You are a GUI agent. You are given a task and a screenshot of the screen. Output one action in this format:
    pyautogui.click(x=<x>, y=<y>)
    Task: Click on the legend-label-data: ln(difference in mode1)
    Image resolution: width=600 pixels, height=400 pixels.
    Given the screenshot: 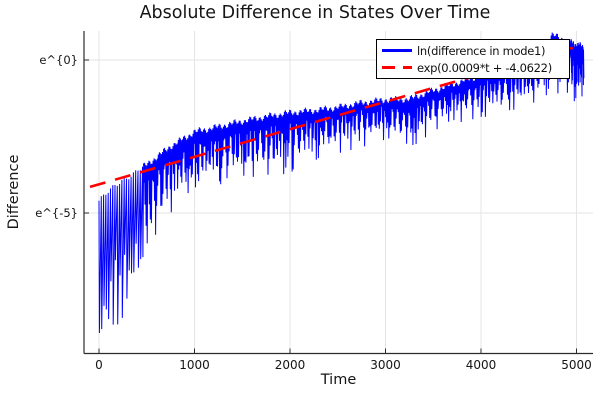 What is the action you would take?
    pyautogui.click(x=481, y=50)
    